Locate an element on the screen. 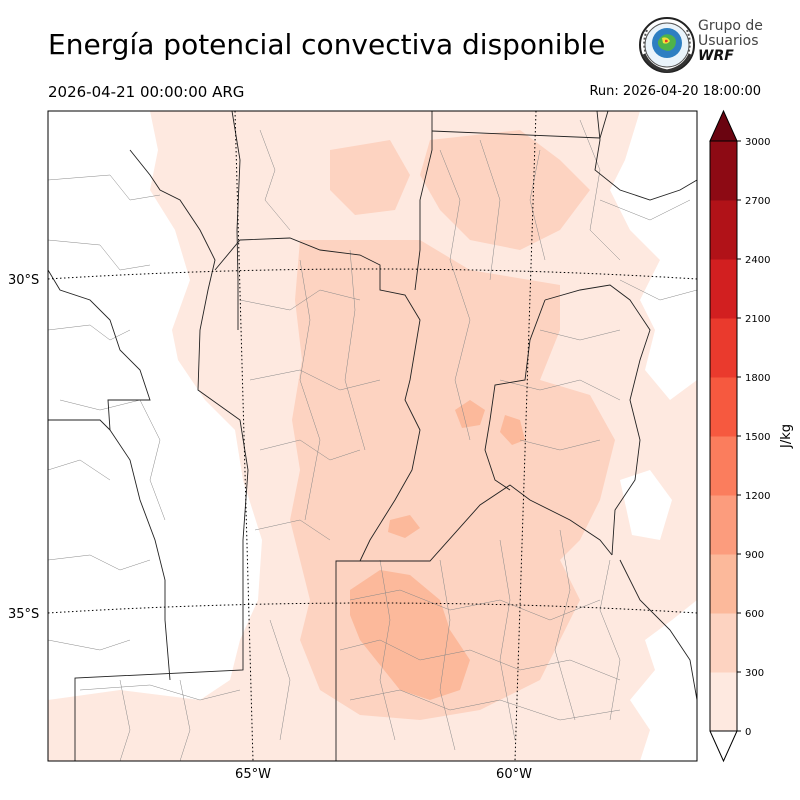  run-time-label: Run: 2026-04-20 18:00:00 is located at coordinates (675, 91).